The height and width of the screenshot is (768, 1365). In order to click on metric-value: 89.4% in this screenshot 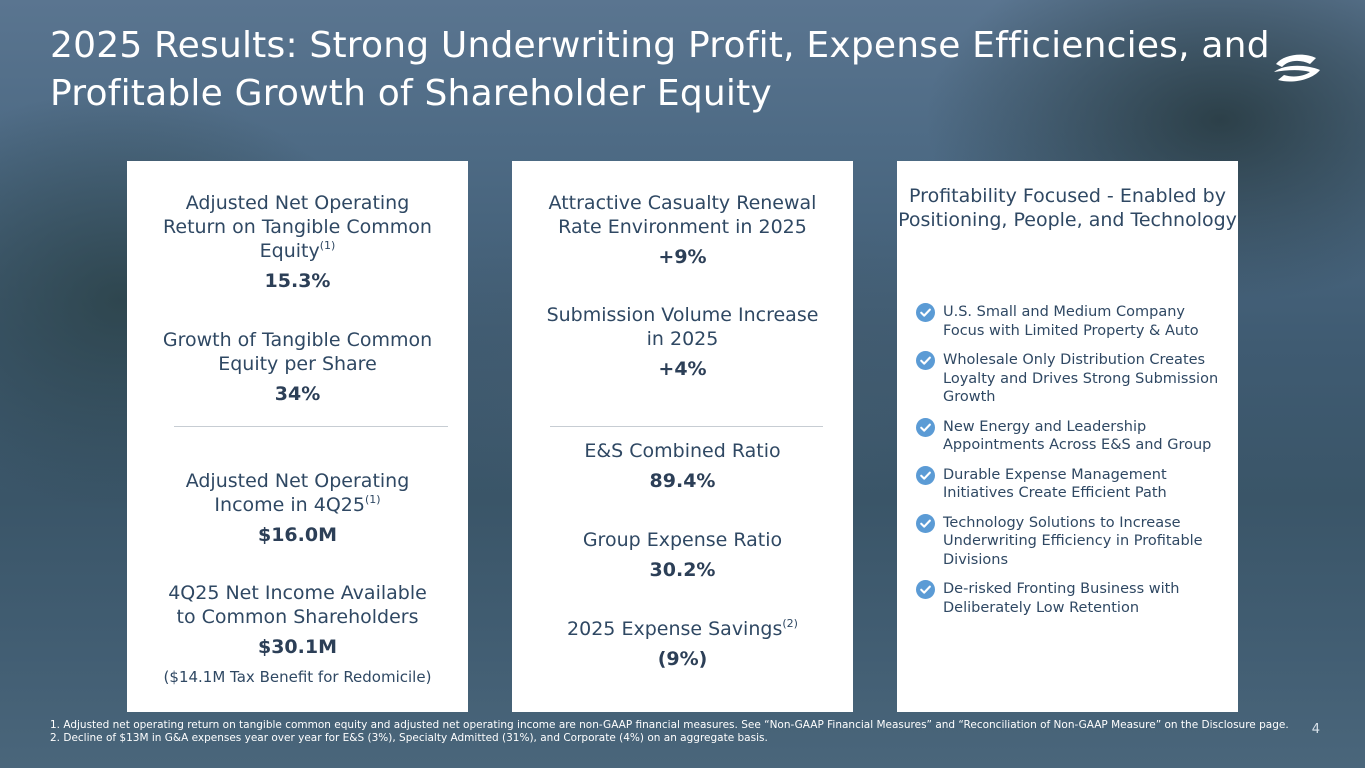, I will do `click(682, 481)`.